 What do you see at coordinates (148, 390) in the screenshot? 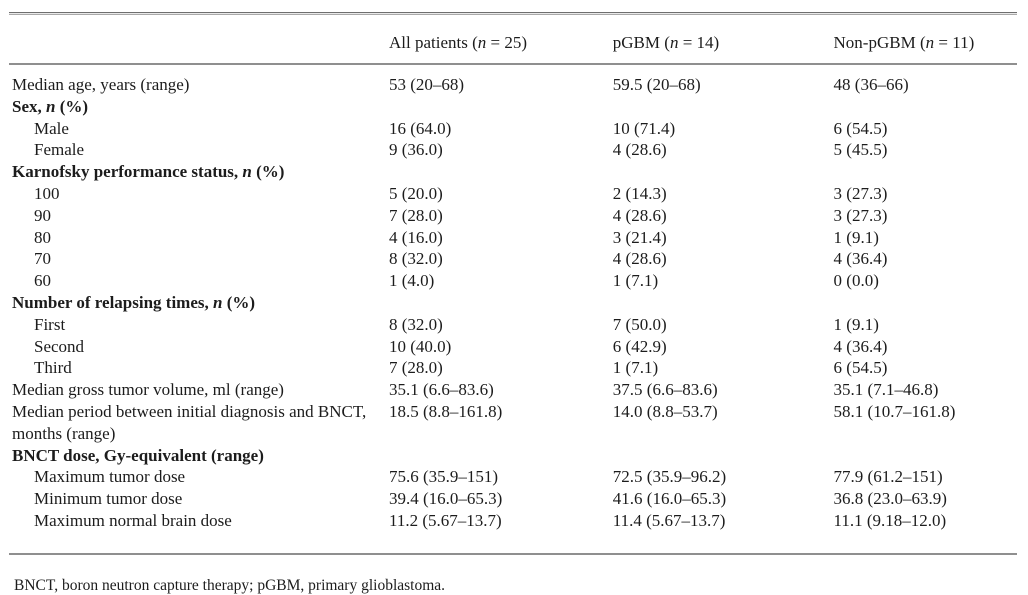
I see `row-label: Median gross tumor volume, ml (range)` at bounding box center [148, 390].